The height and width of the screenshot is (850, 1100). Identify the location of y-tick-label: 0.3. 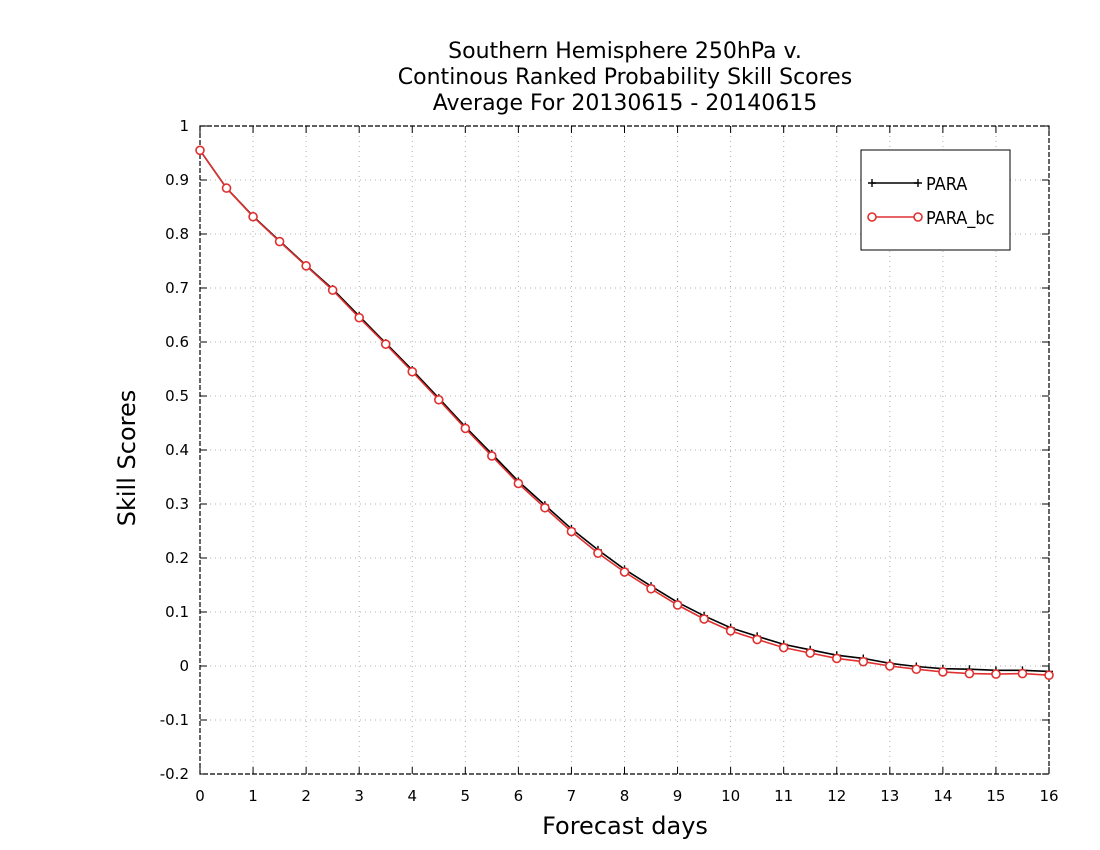
(177, 504).